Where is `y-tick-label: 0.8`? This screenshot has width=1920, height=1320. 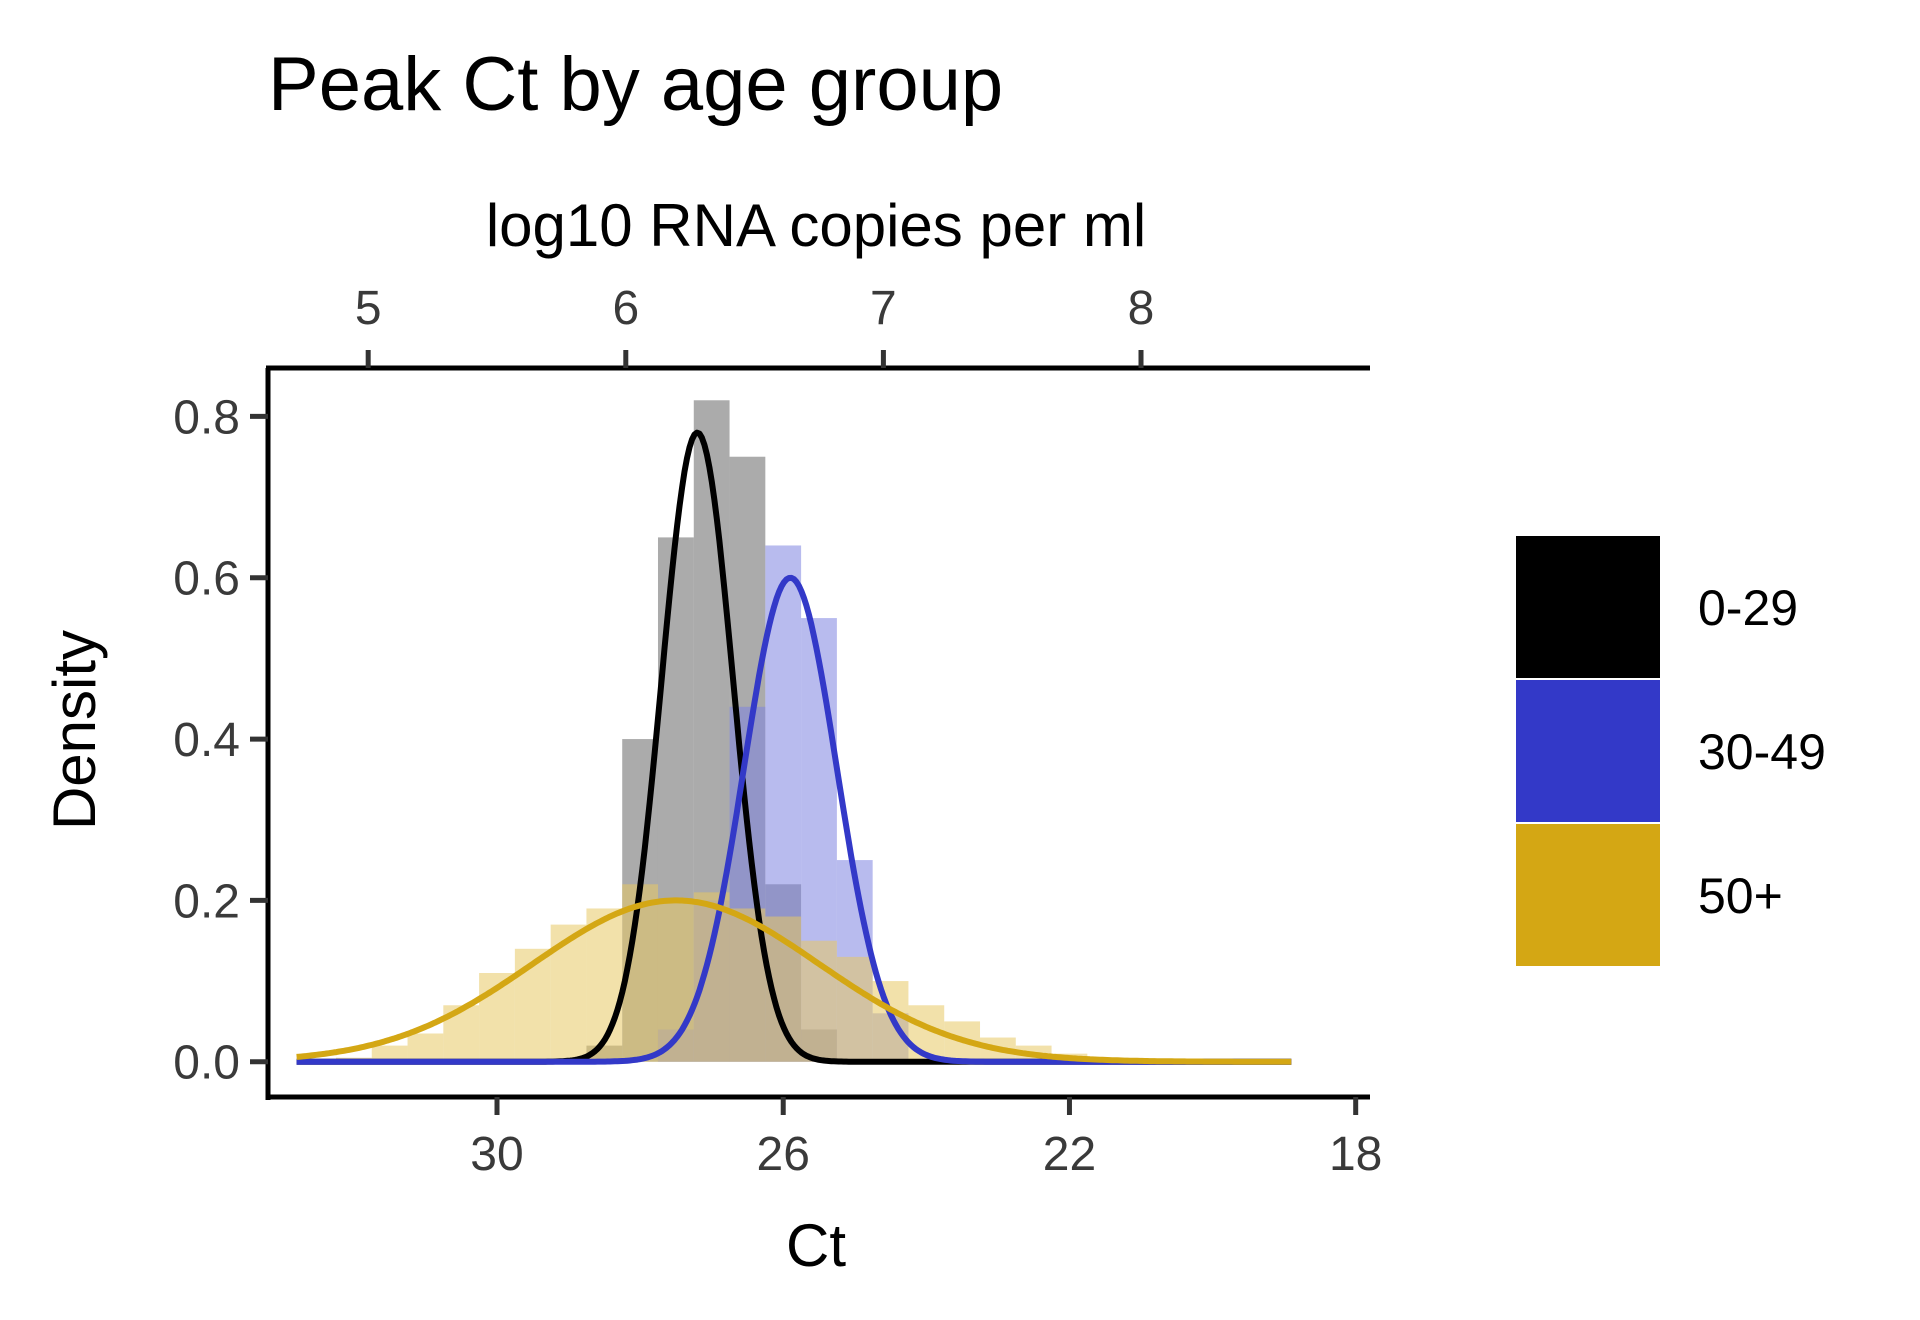
y-tick-label: 0.8 is located at coordinates (206, 417).